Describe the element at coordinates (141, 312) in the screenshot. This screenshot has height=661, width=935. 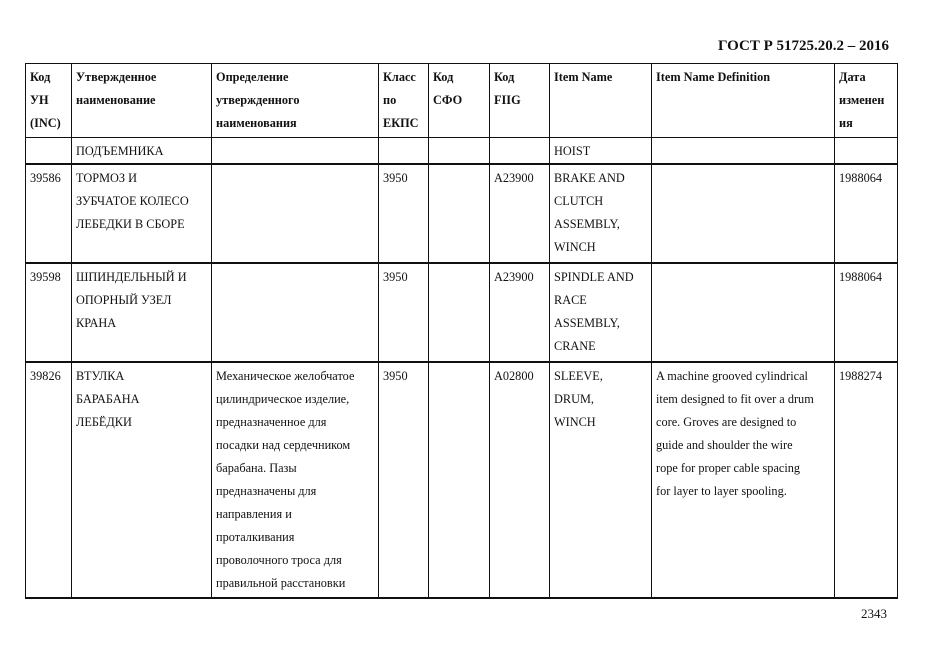
I see `table-cell: ШПИНДЕЛЬНЫЙ И ОПОРНЫЙ УЗЕЛ КРАНА` at that location.